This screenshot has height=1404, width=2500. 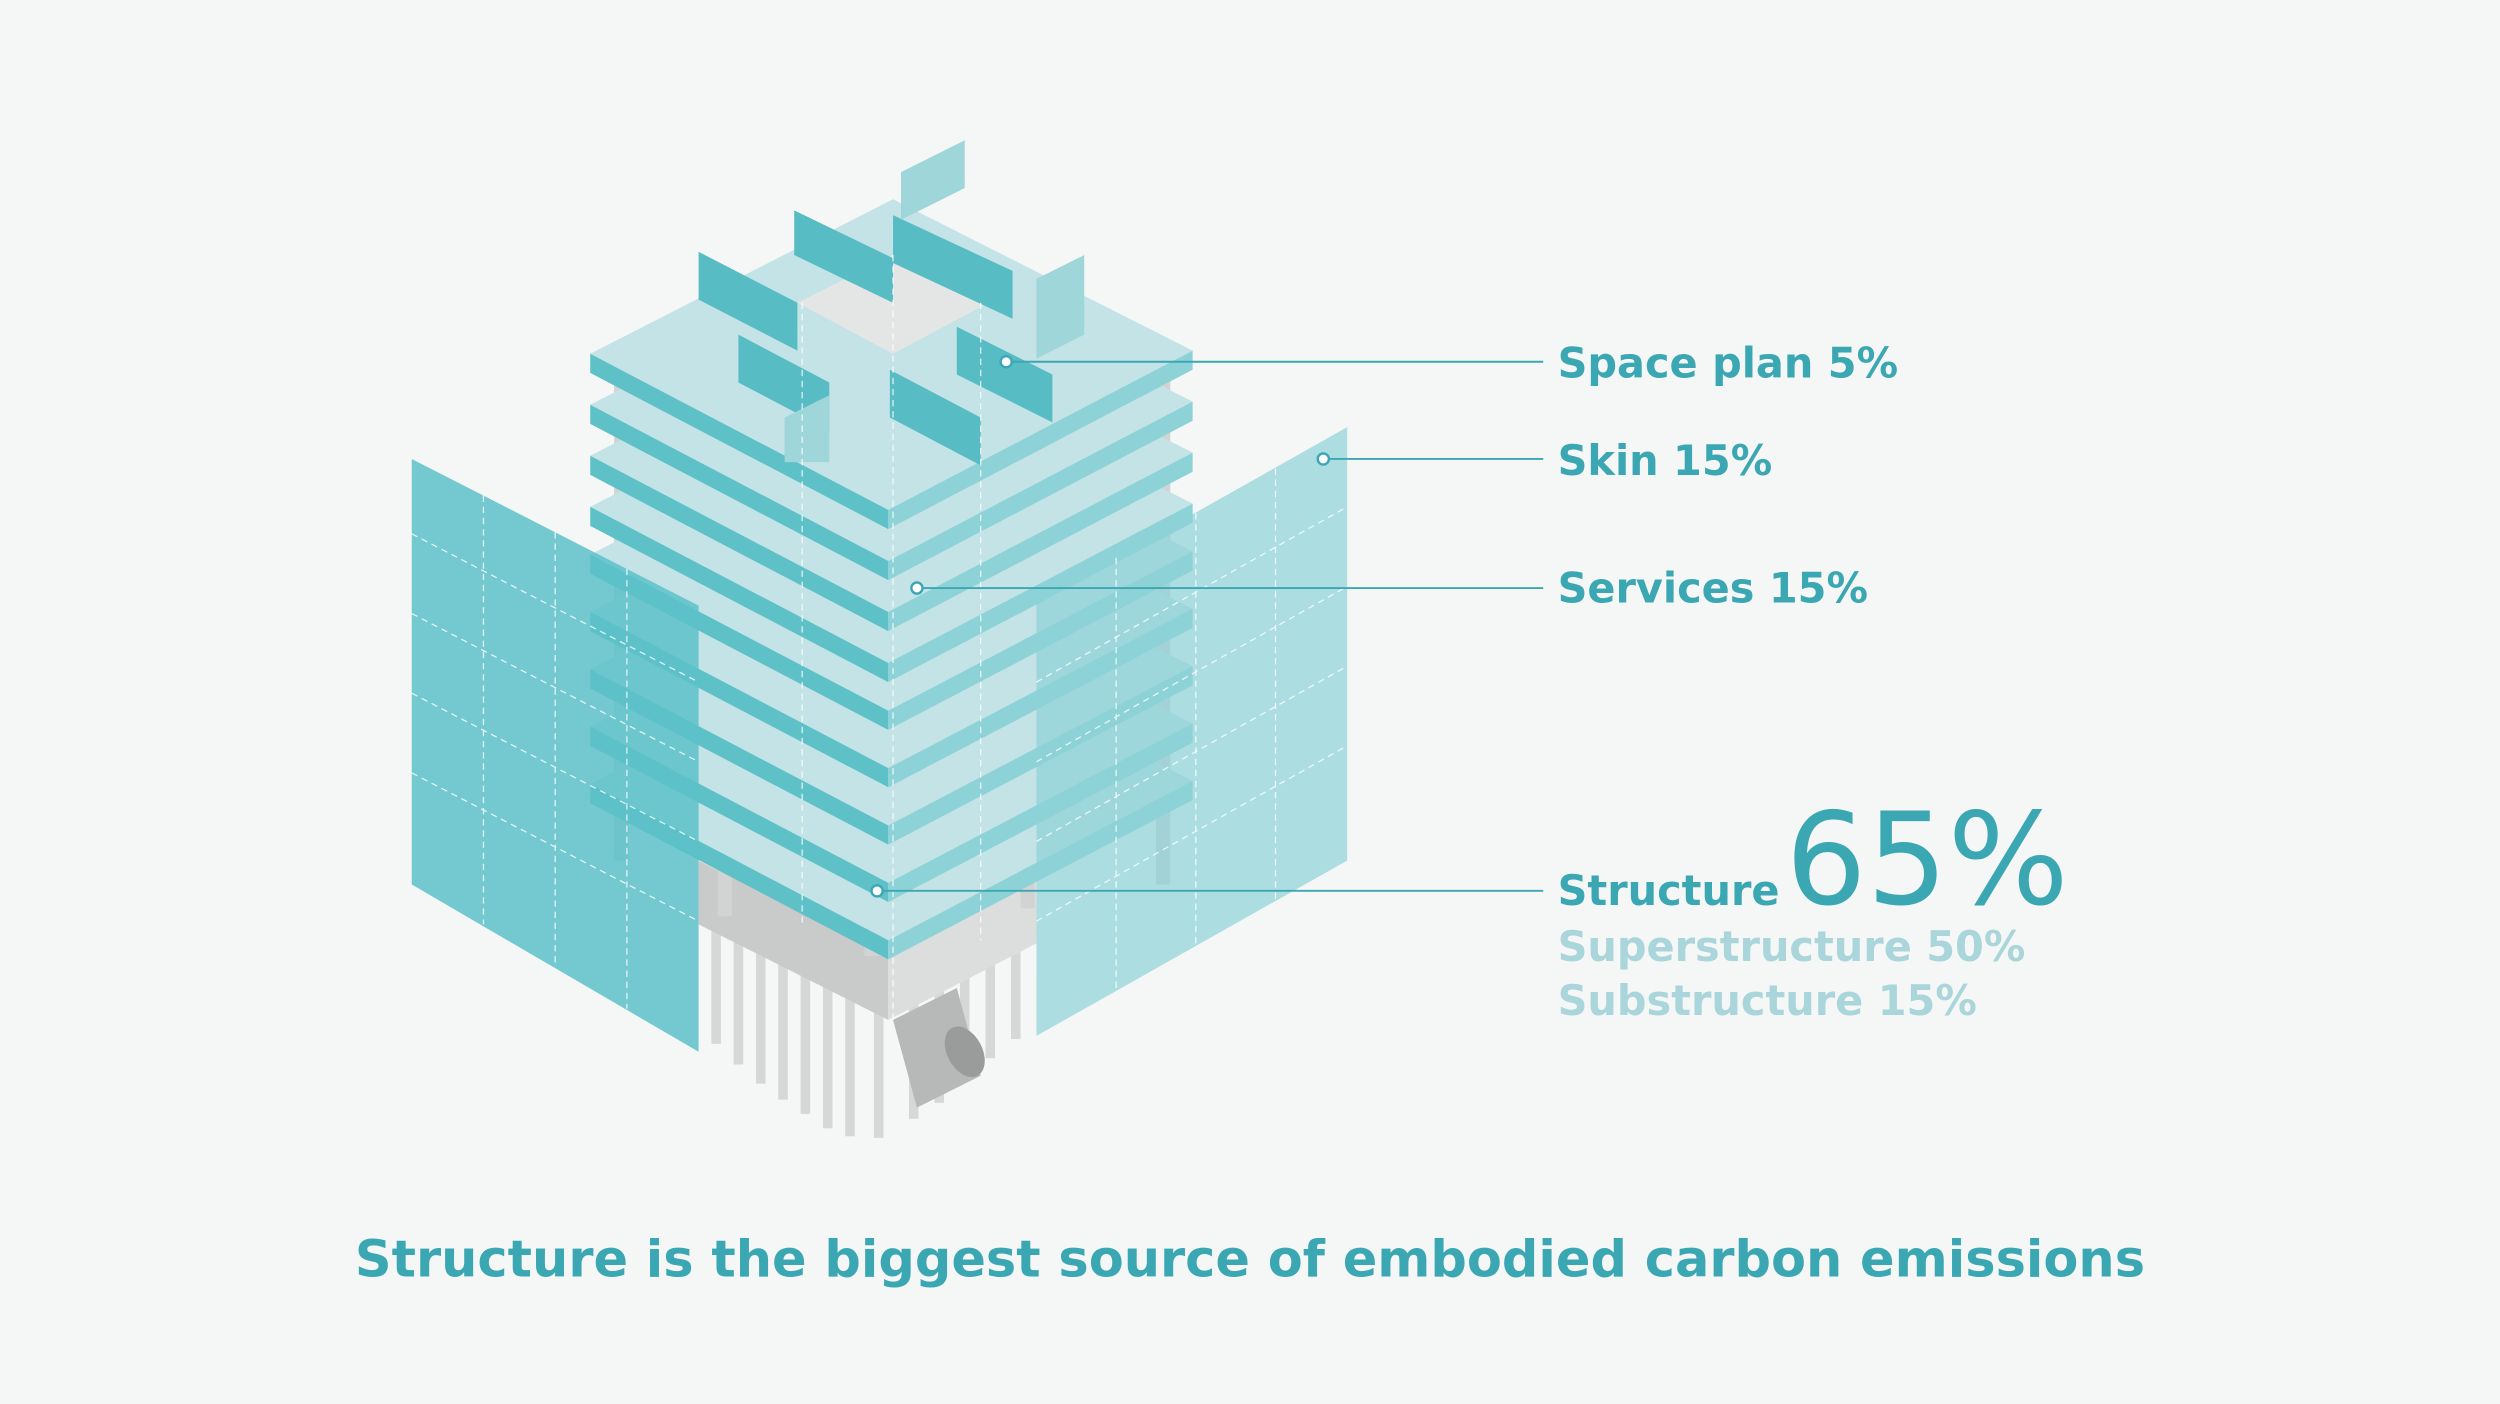 What do you see at coordinates (1665, 461) in the screenshot?
I see `label: Skin 15%` at bounding box center [1665, 461].